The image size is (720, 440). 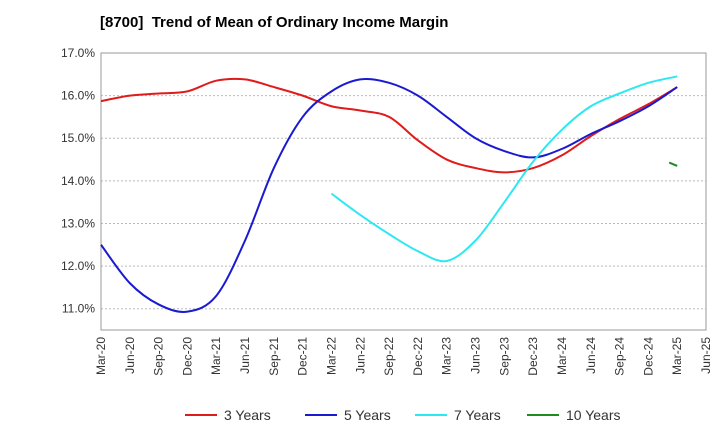 What do you see at coordinates (447, 356) in the screenshot?
I see `x-tick-label: Mar-23` at bounding box center [447, 356].